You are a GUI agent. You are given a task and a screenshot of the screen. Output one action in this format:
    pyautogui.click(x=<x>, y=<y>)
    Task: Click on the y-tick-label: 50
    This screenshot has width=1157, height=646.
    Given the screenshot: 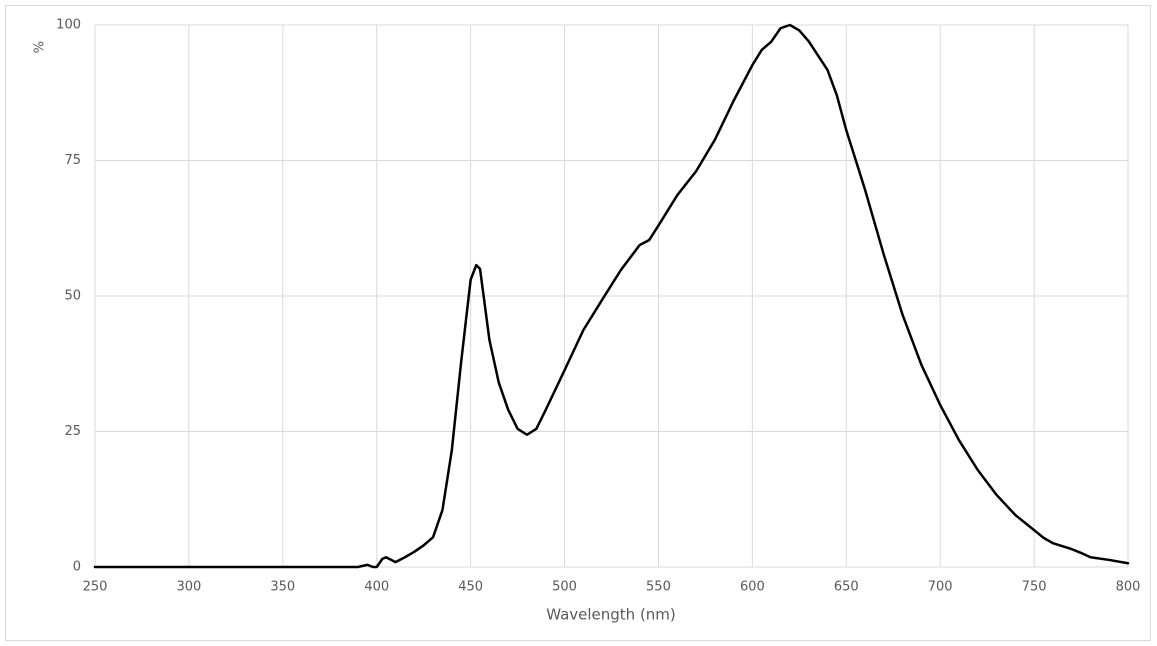 What is the action you would take?
    pyautogui.click(x=72, y=296)
    